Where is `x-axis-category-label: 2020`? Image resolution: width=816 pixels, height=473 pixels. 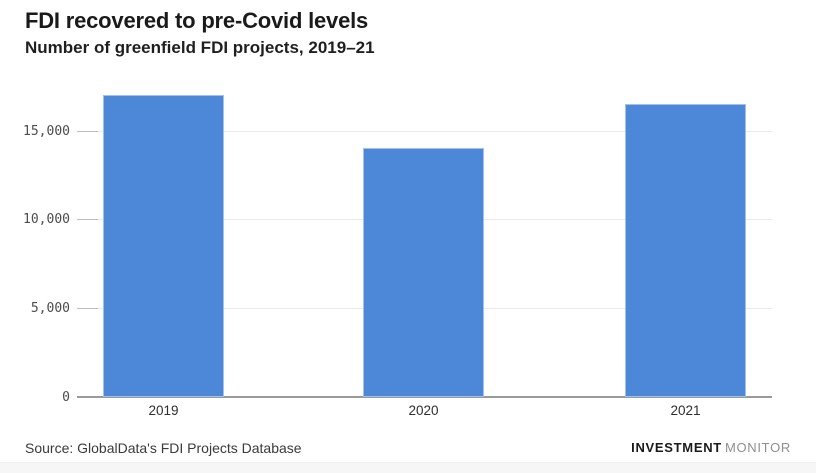
x-axis-category-label: 2020 is located at coordinates (423, 410).